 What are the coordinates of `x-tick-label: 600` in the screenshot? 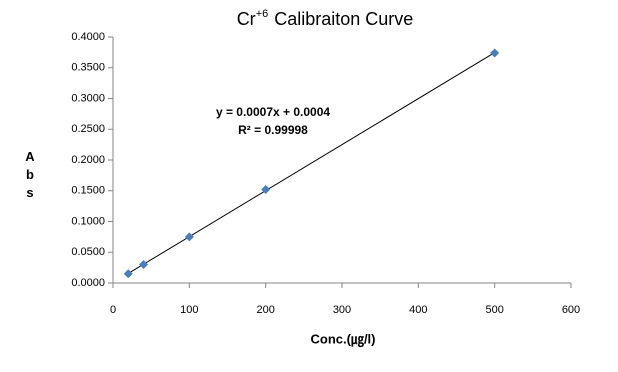 It's located at (571, 310).